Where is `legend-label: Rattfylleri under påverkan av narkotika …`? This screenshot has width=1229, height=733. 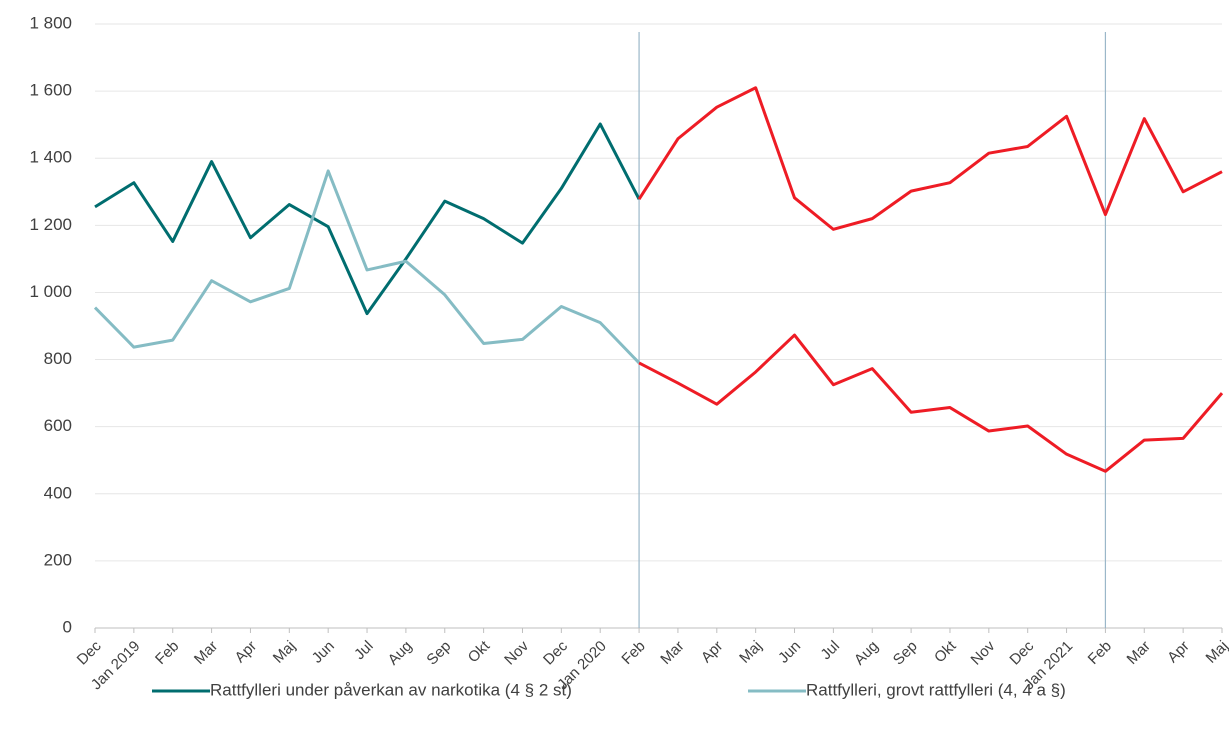 legend-label: Rattfylleri under påverkan av narkotika … is located at coordinates (391, 689).